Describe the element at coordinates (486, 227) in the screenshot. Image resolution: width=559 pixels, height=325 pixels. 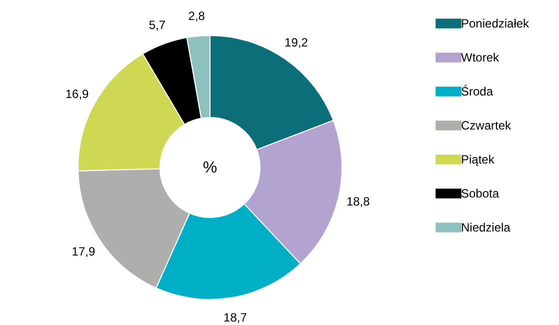
I see `legend-label: Niedziela` at that location.